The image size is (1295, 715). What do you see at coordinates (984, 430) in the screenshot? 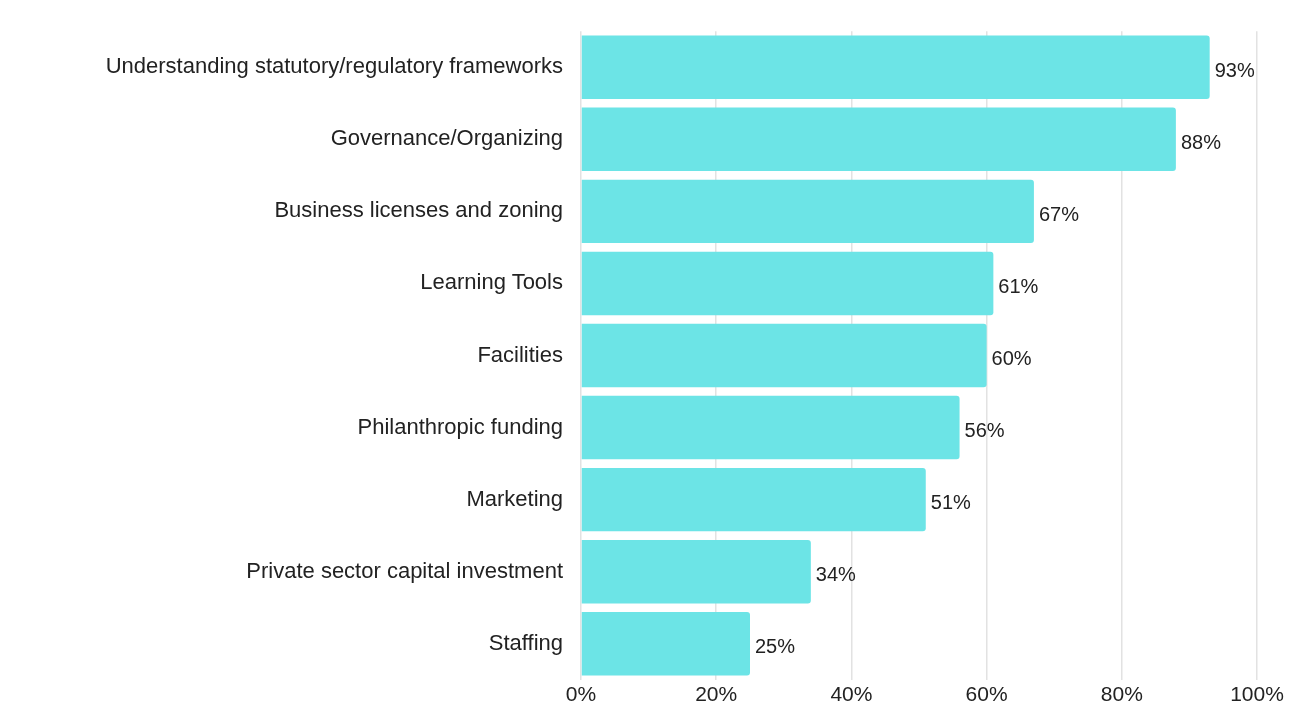
I see `data-label: 56%` at bounding box center [984, 430].